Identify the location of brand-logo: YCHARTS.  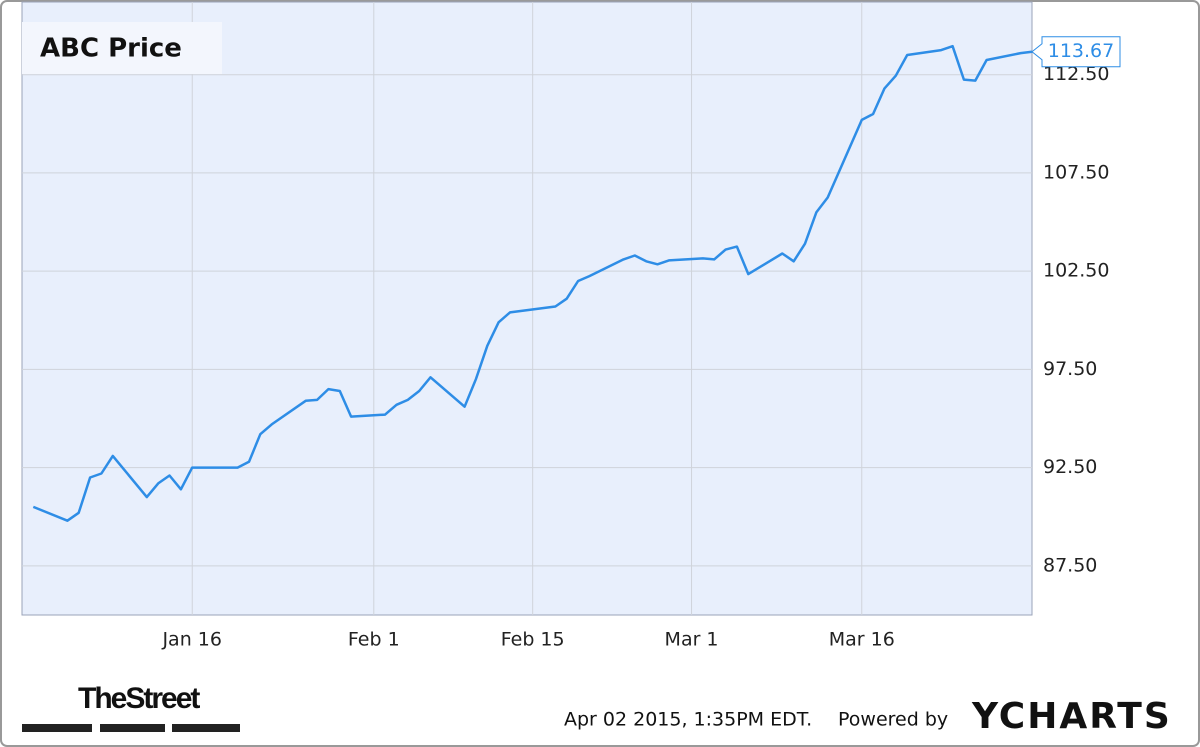
(1071, 716).